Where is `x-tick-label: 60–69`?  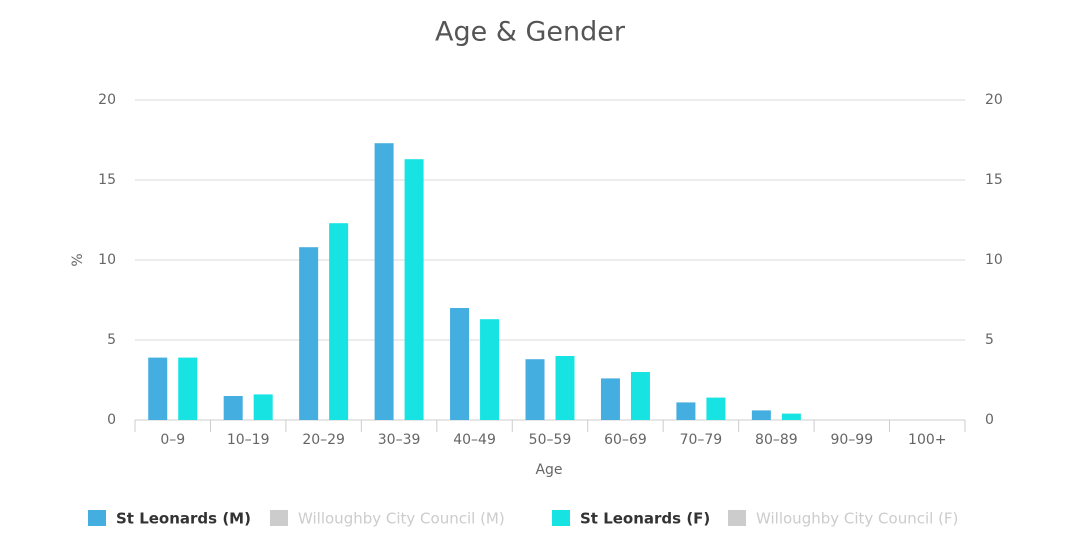
x-tick-label: 60–69 is located at coordinates (625, 440).